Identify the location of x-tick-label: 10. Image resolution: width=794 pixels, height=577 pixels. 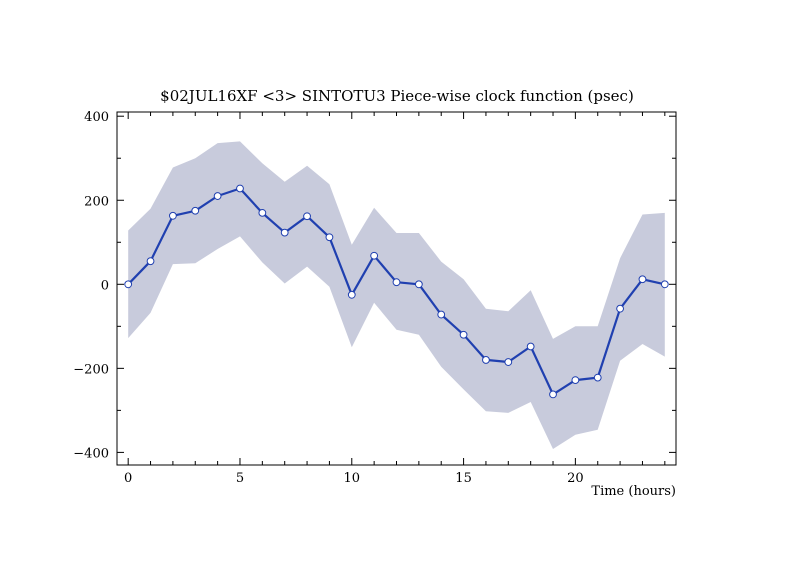
(352, 478).